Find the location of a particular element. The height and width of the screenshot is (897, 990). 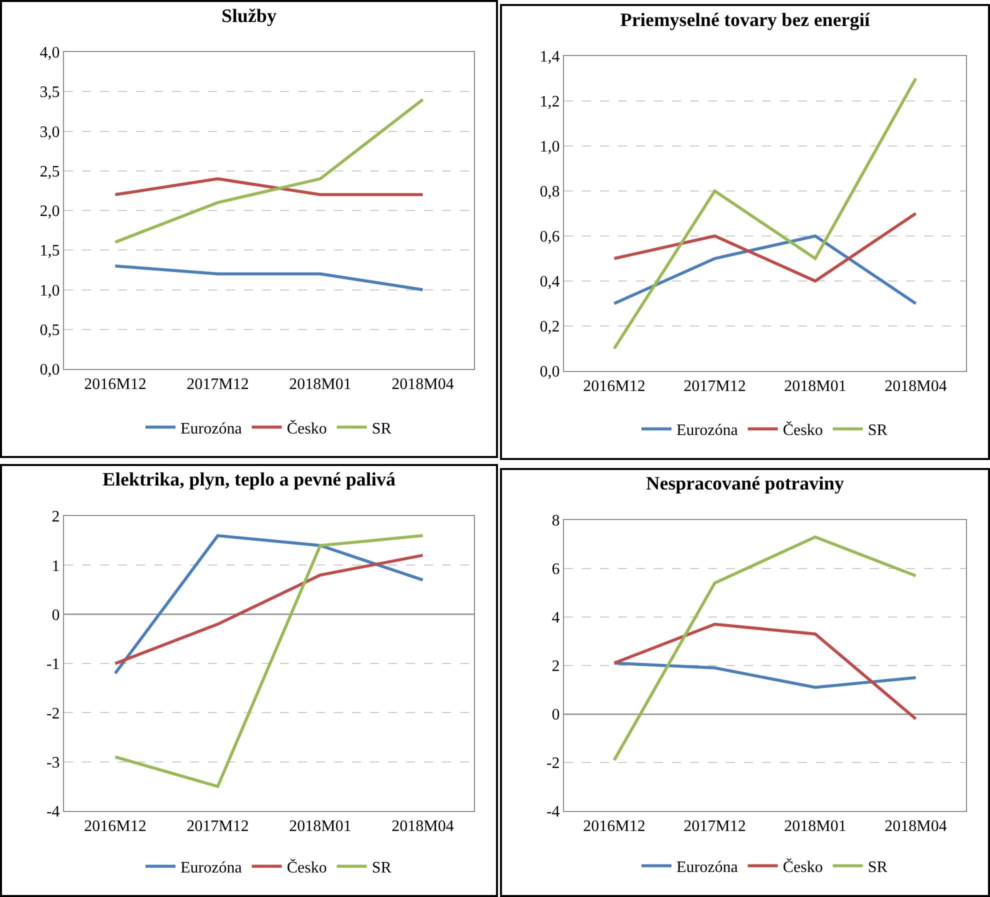

chart-title: Elektrika, plyn, teplo a pevné palivá is located at coordinates (249, 480).